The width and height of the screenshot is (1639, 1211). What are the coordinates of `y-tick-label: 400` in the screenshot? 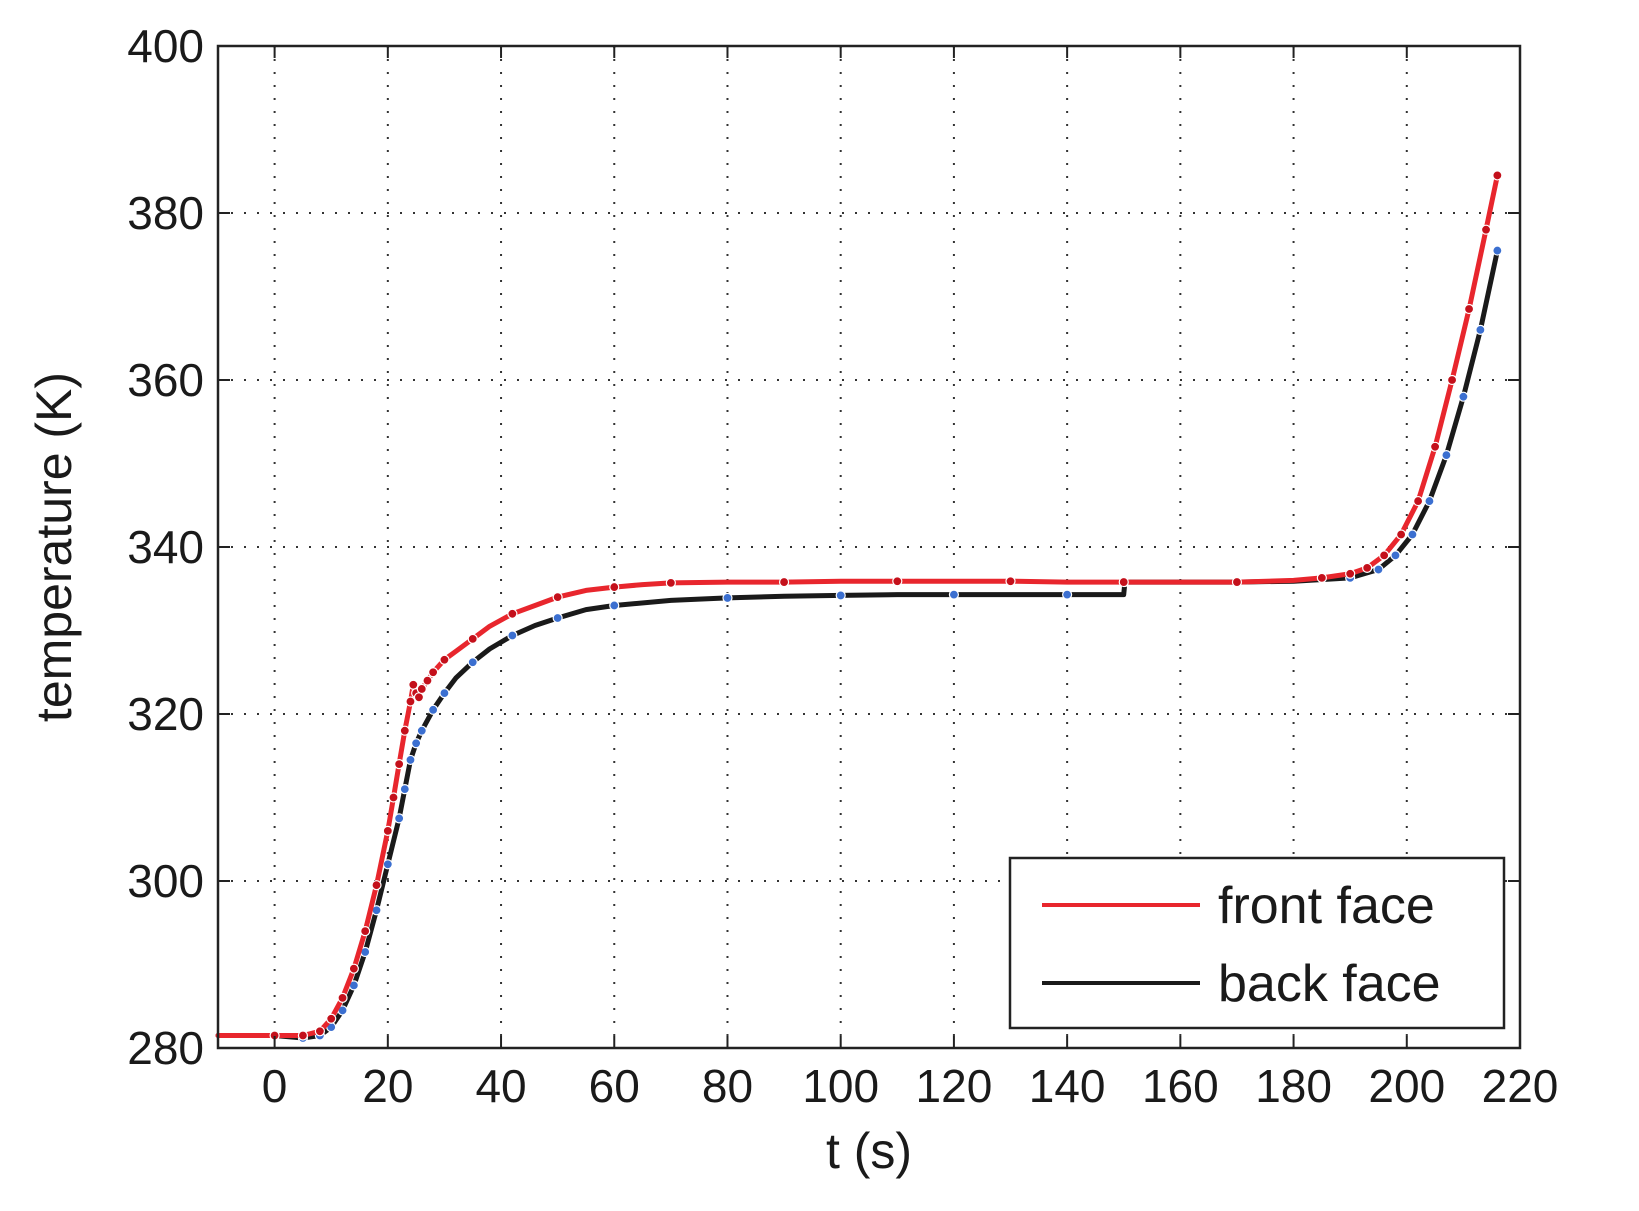 It's located at (165, 46).